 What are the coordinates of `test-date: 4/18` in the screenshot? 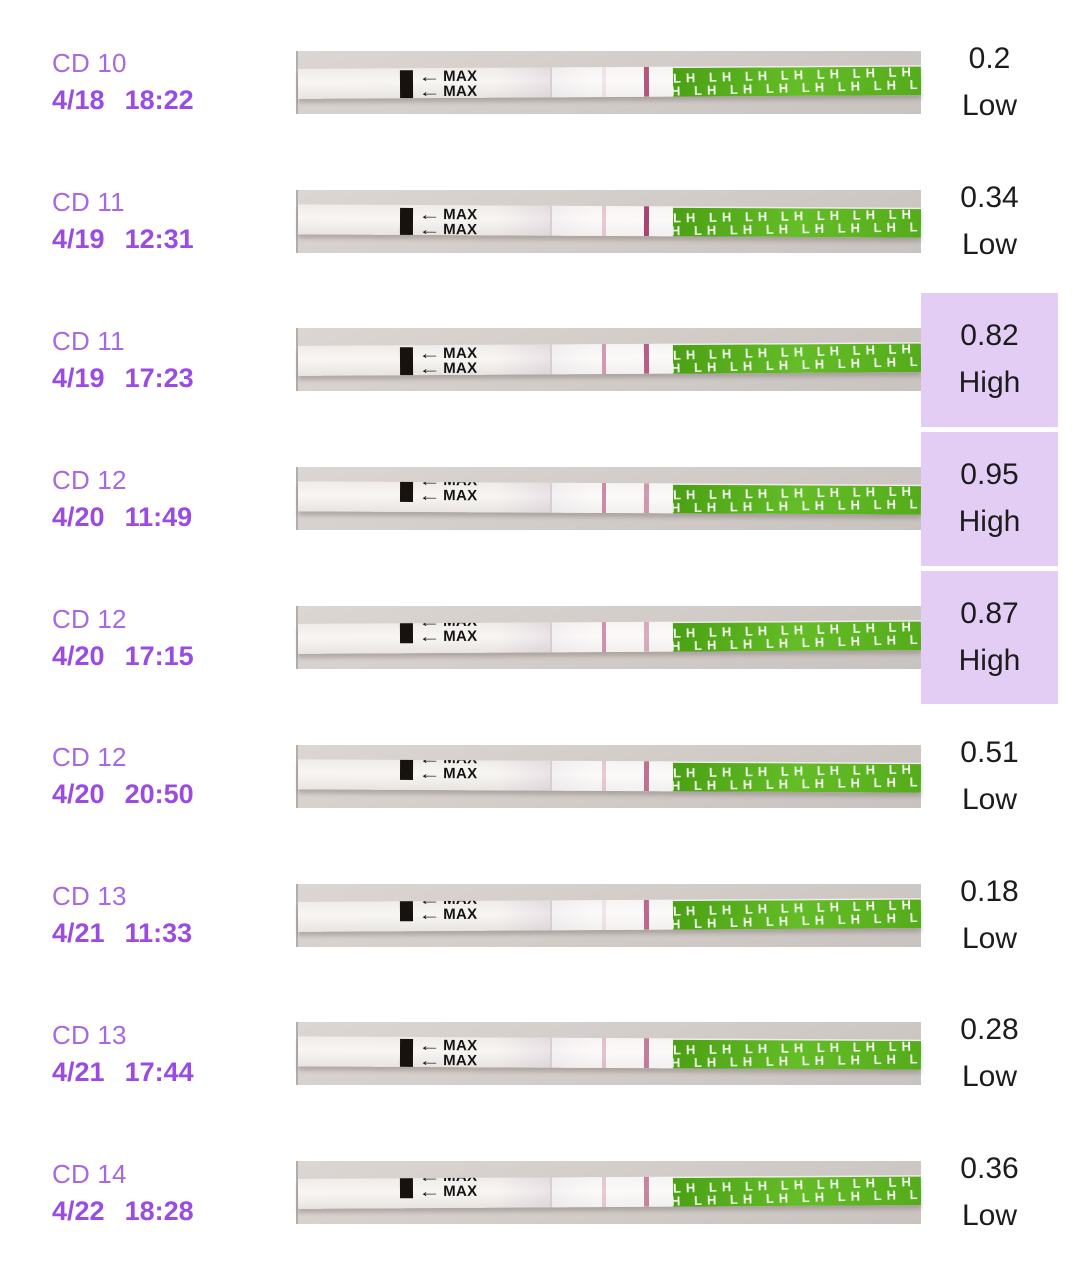 It's located at (78, 100).